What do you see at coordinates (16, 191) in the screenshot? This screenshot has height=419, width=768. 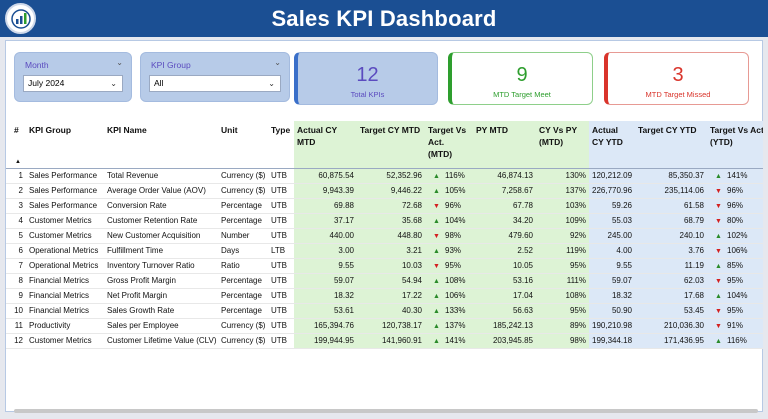 I see `row-index-cell: 2` at bounding box center [16, 191].